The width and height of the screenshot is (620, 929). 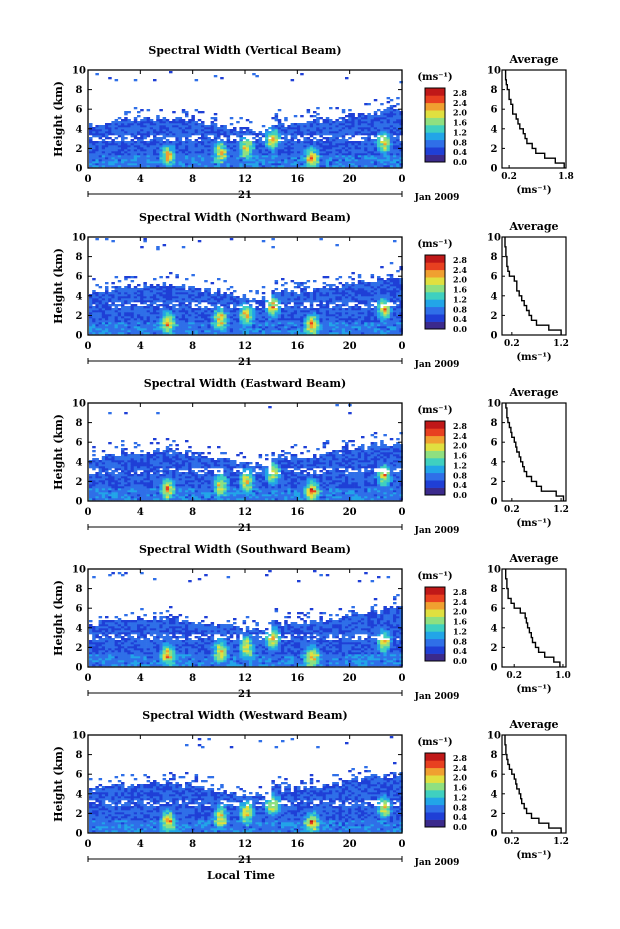 What do you see at coordinates (445, 127) in the screenshot?
I see `colorbar: 0.00.40.81.21.62.02.42.8` at bounding box center [445, 127].